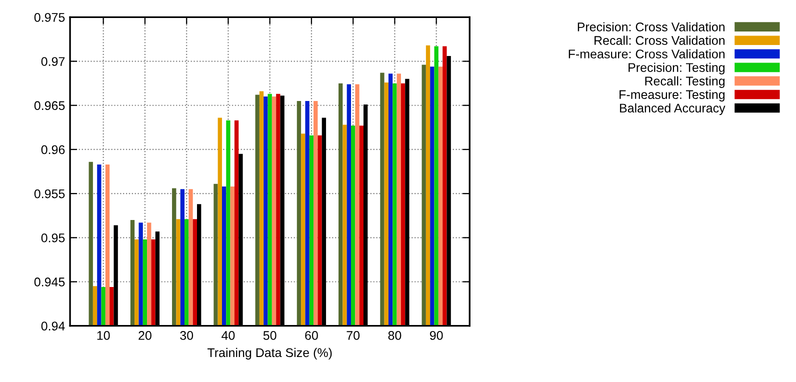  Describe the element at coordinates (436, 335) in the screenshot. I see `x-tick-label: 90` at that location.